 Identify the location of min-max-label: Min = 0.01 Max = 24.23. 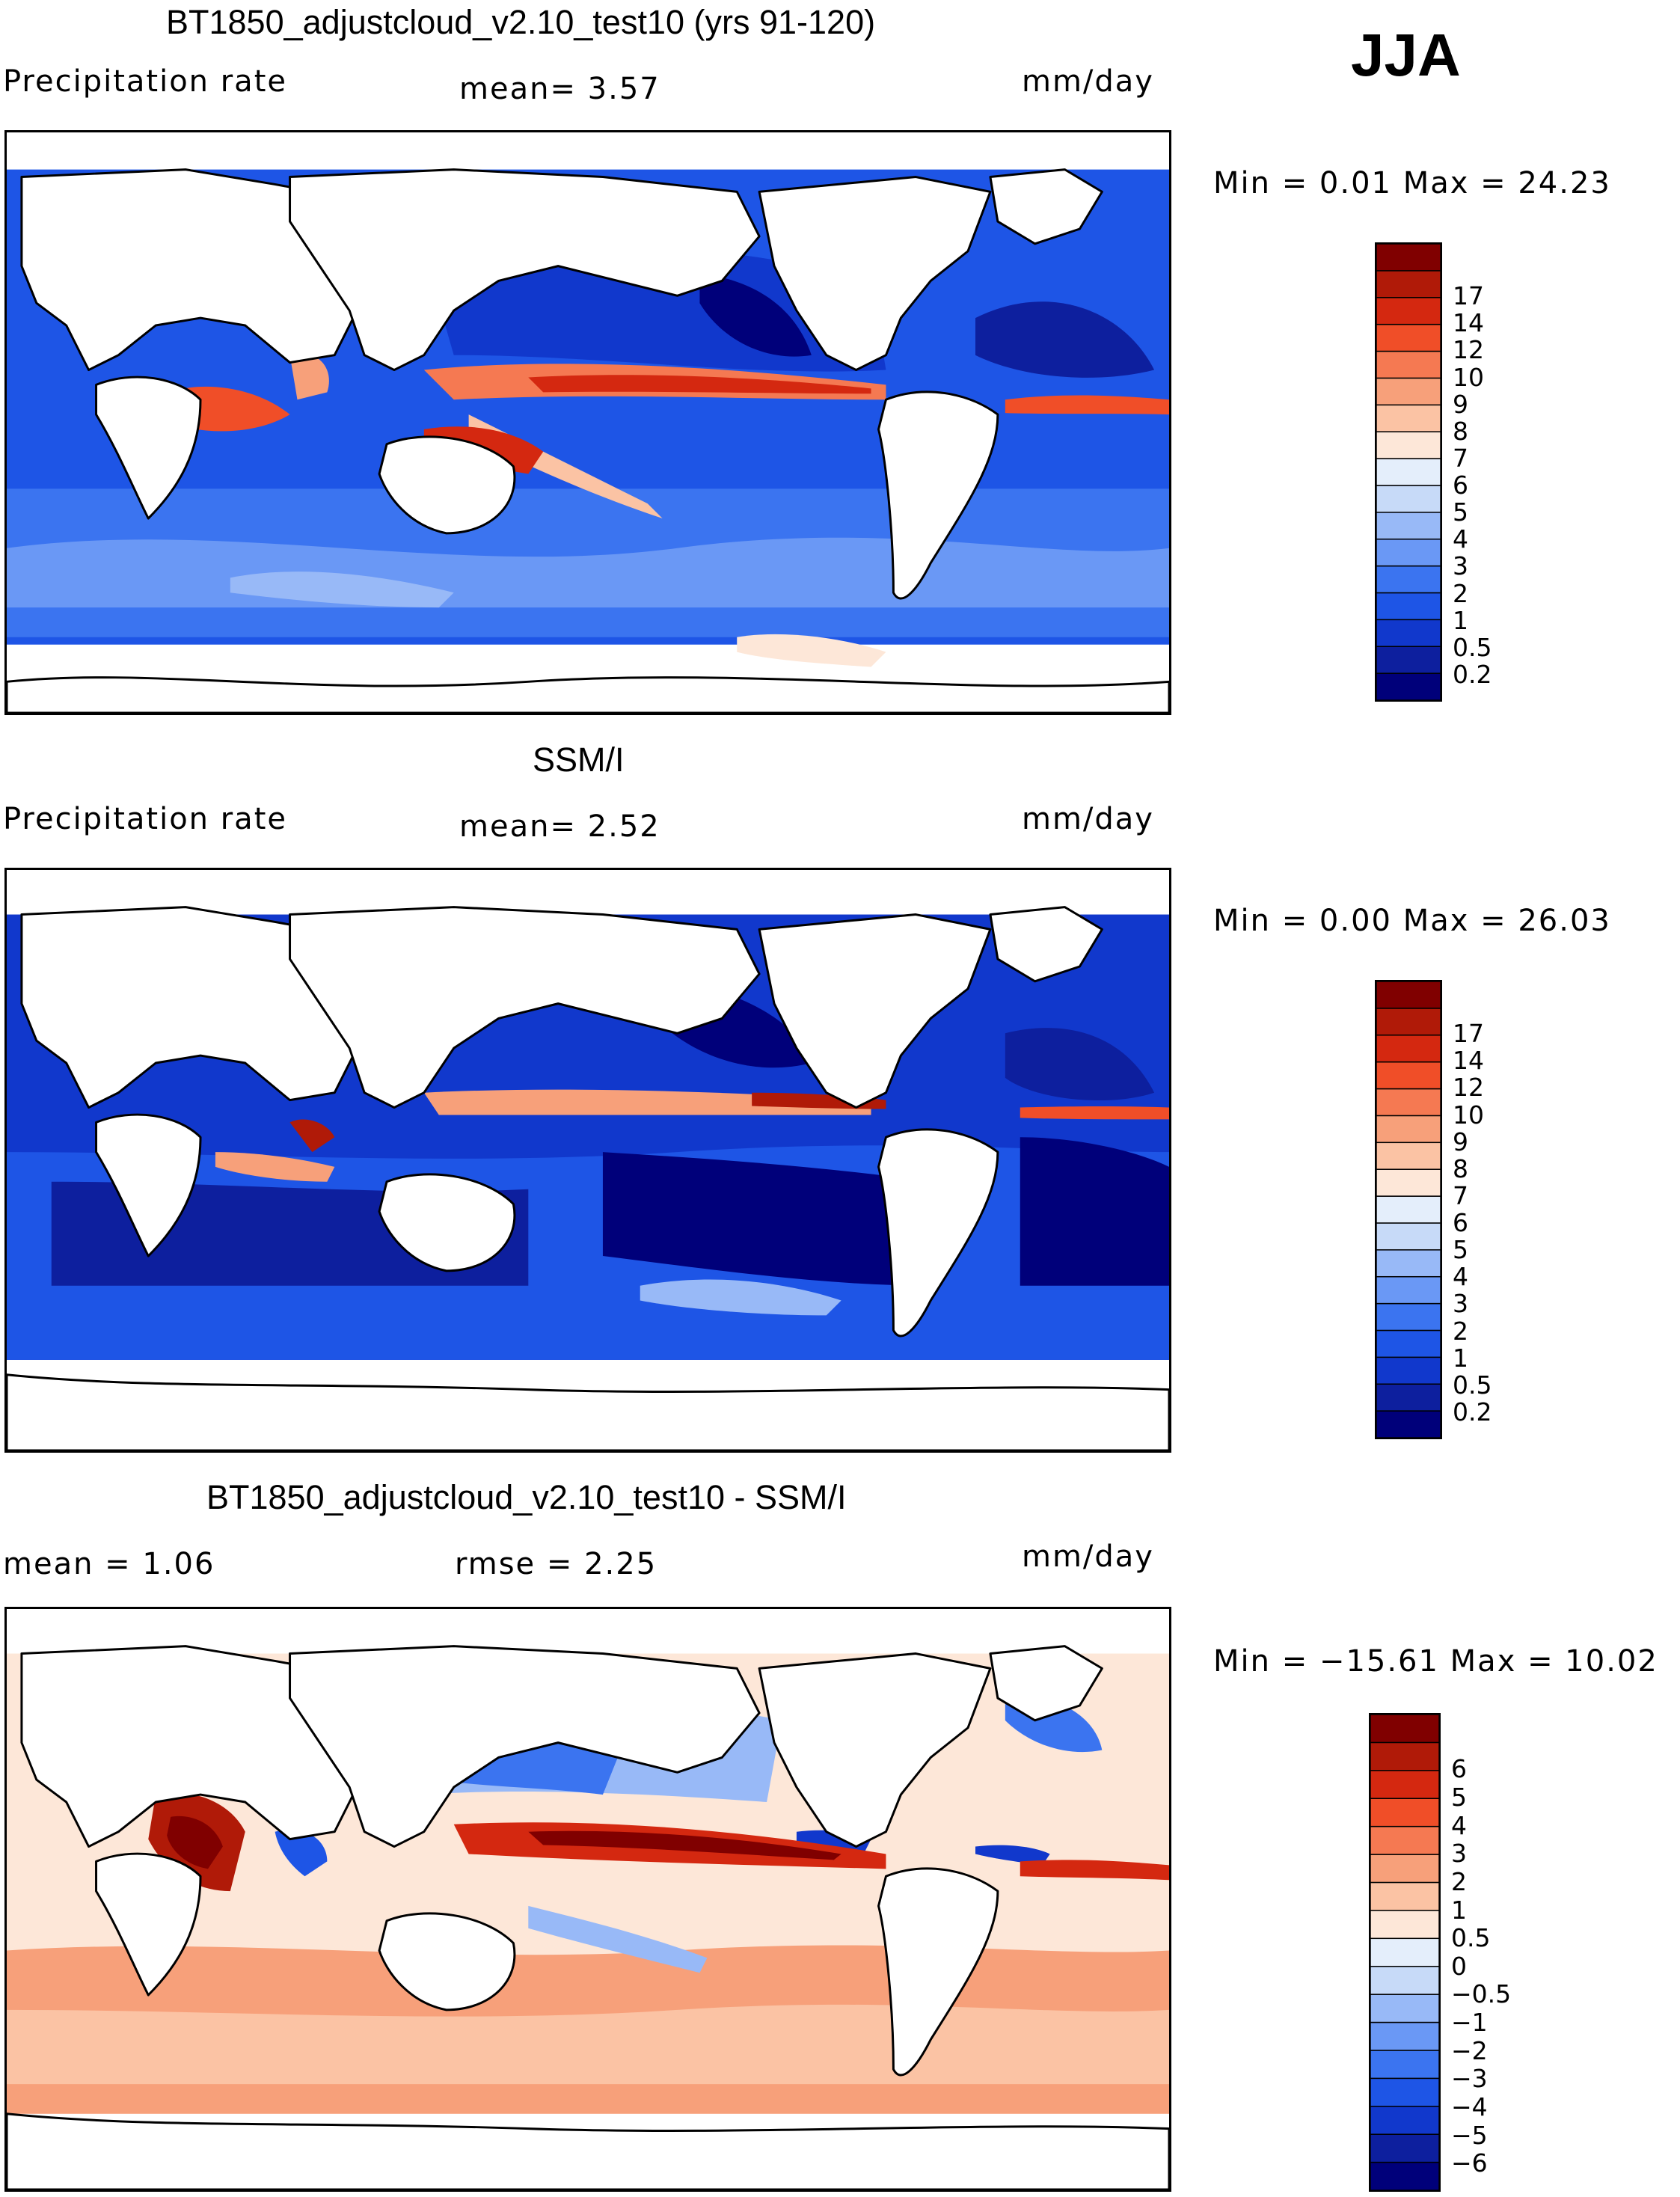
(1412, 183).